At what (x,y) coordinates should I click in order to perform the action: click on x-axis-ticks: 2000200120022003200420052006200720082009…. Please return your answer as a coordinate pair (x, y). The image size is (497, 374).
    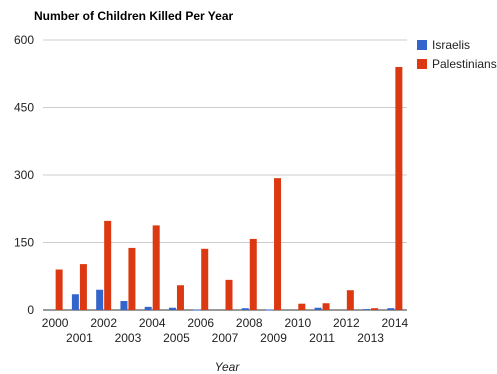
    Looking at the image, I should click on (225, 330).